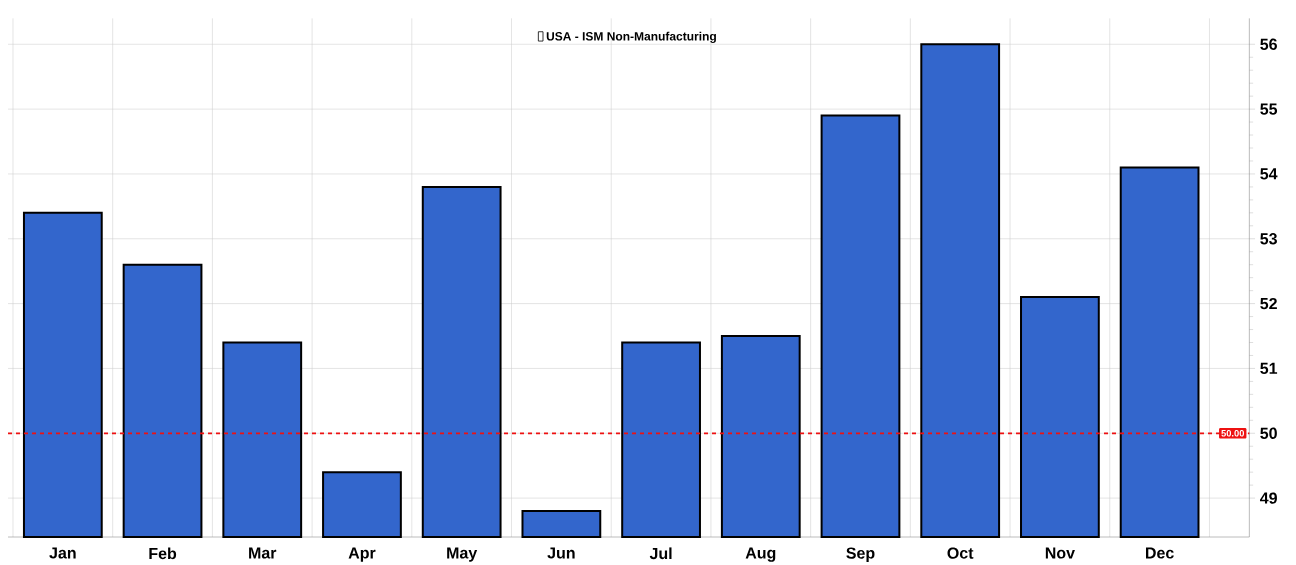 This screenshot has width=1296, height=565. Describe the element at coordinates (263, 553) in the screenshot. I see `x-tick-label: Mar` at that location.